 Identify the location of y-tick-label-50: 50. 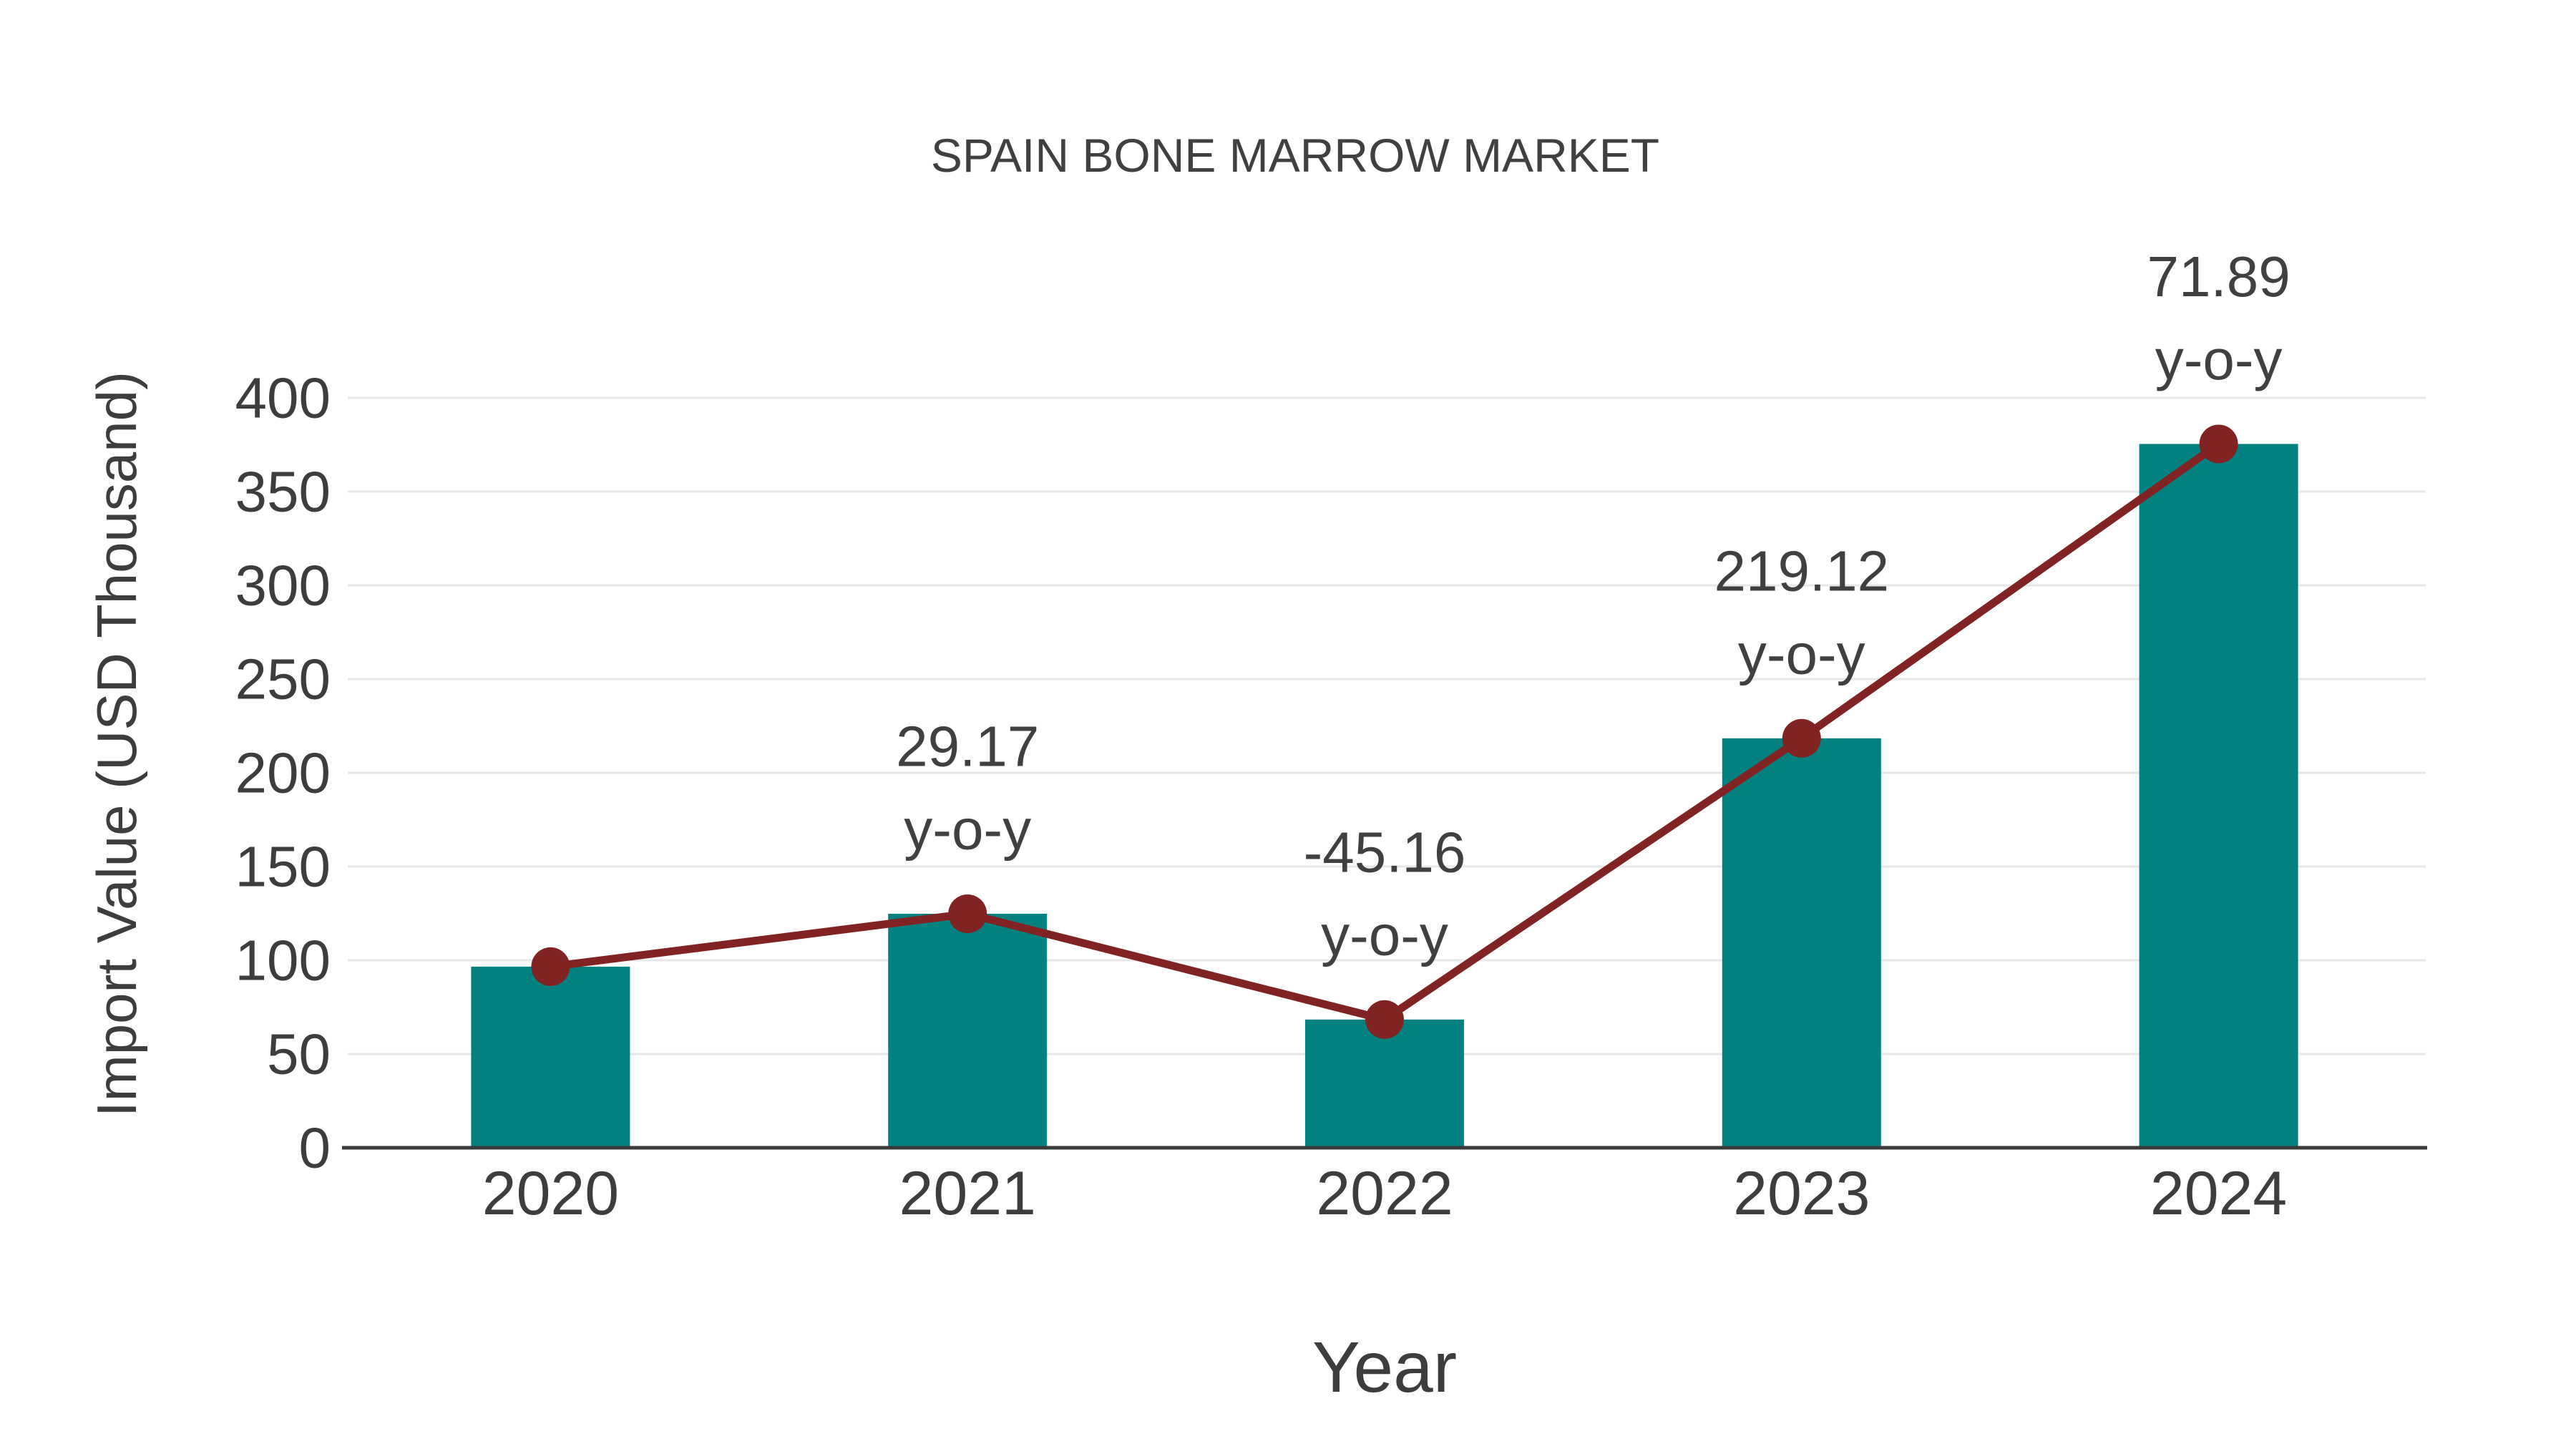
(299, 1054).